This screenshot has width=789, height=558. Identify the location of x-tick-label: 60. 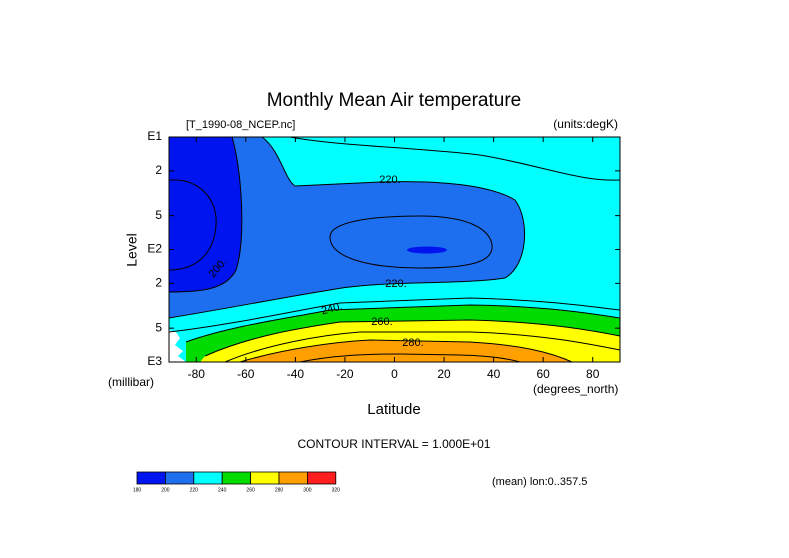
(544, 374).